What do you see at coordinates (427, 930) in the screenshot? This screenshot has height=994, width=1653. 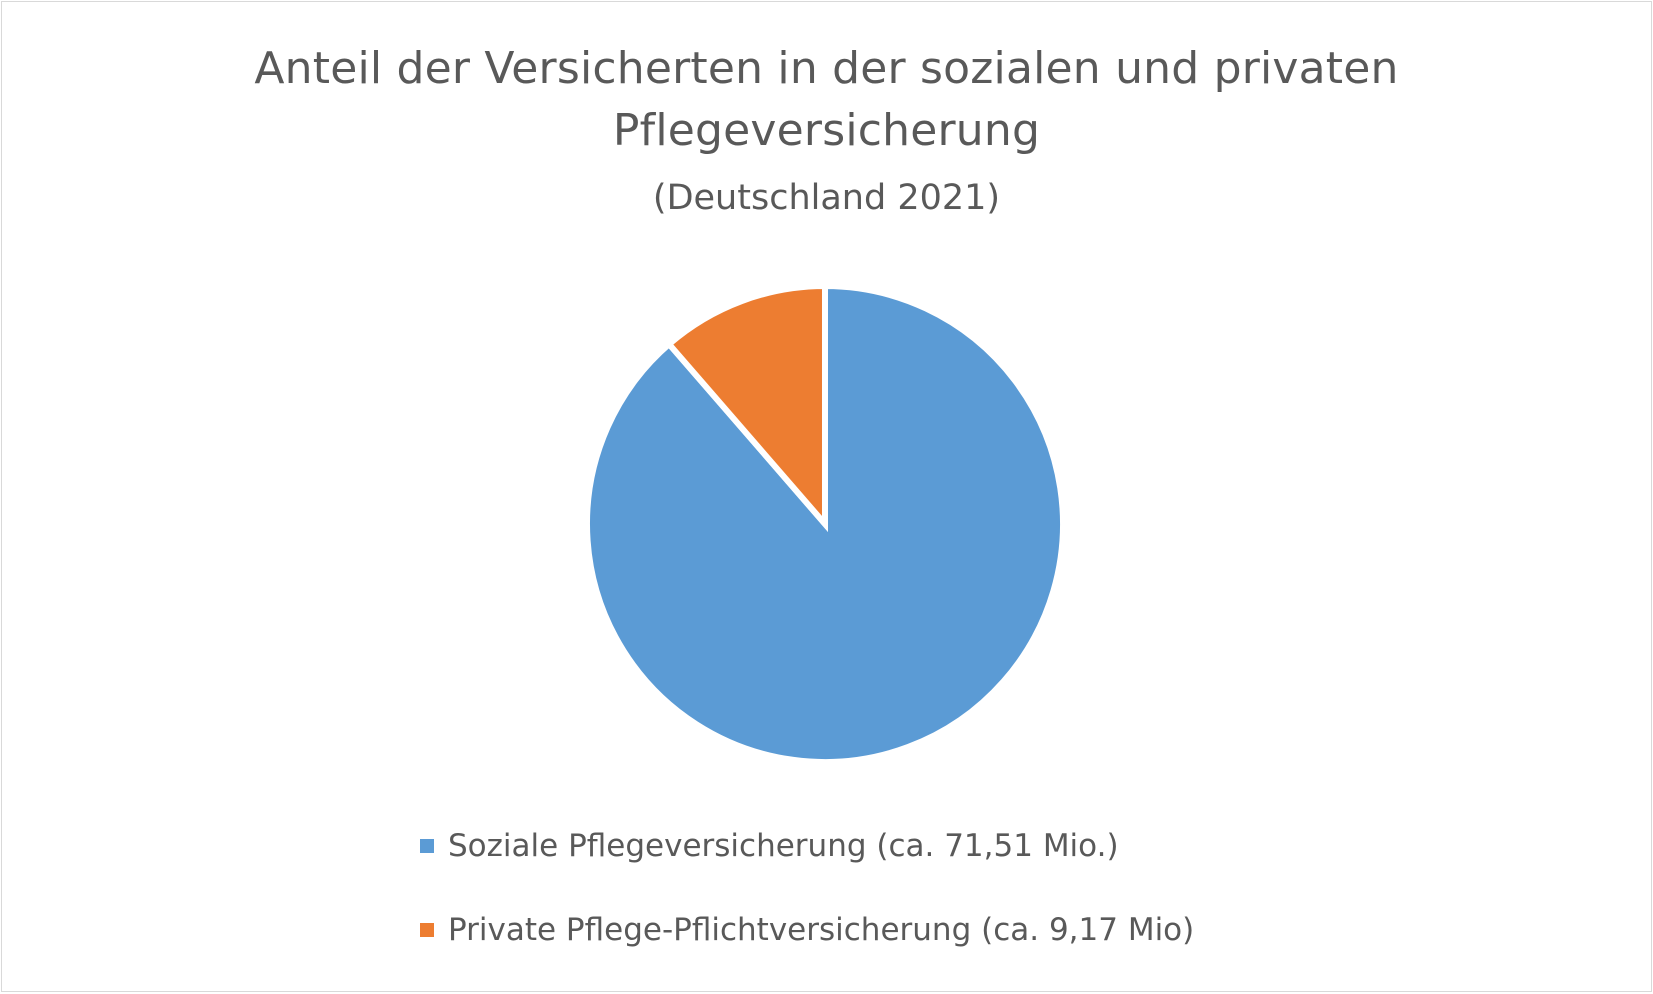 I see `legend-swatch-private` at bounding box center [427, 930].